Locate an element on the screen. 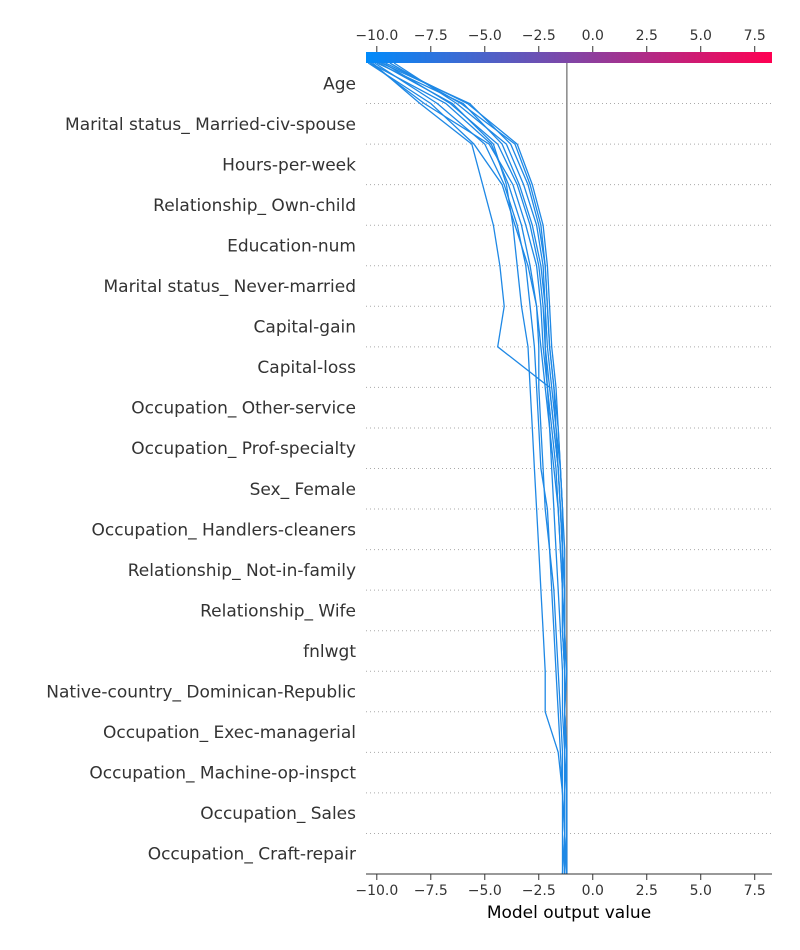 Image resolution: width=800 pixels, height=950 pixels. top-tick-label: −2.5 is located at coordinates (539, 36).